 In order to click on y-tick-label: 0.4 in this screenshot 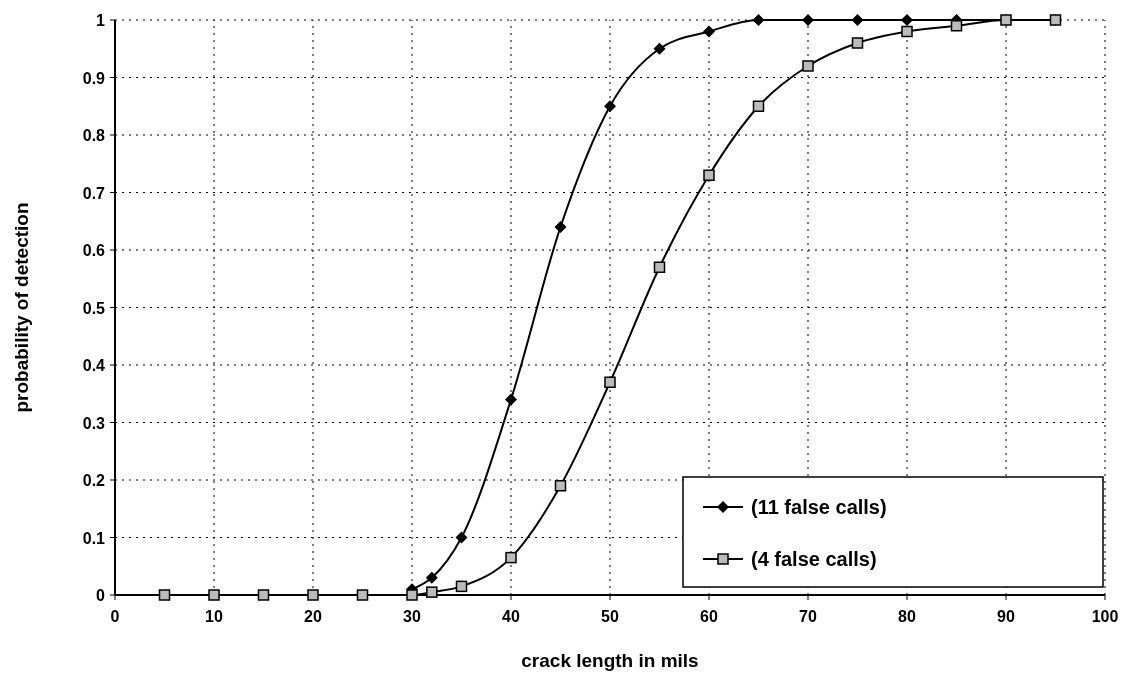, I will do `click(94, 365)`.